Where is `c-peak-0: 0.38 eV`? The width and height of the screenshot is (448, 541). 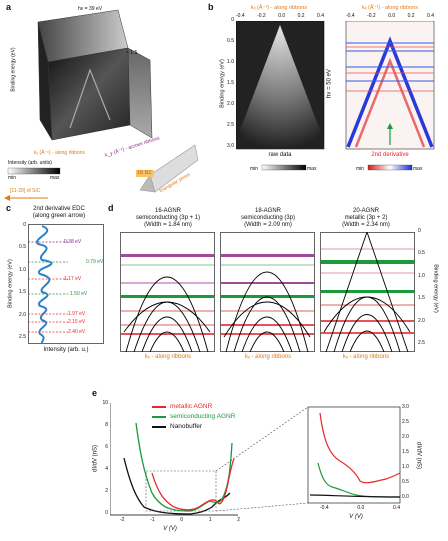
c-peak-0: 0.38 eV is located at coordinates (73, 242).